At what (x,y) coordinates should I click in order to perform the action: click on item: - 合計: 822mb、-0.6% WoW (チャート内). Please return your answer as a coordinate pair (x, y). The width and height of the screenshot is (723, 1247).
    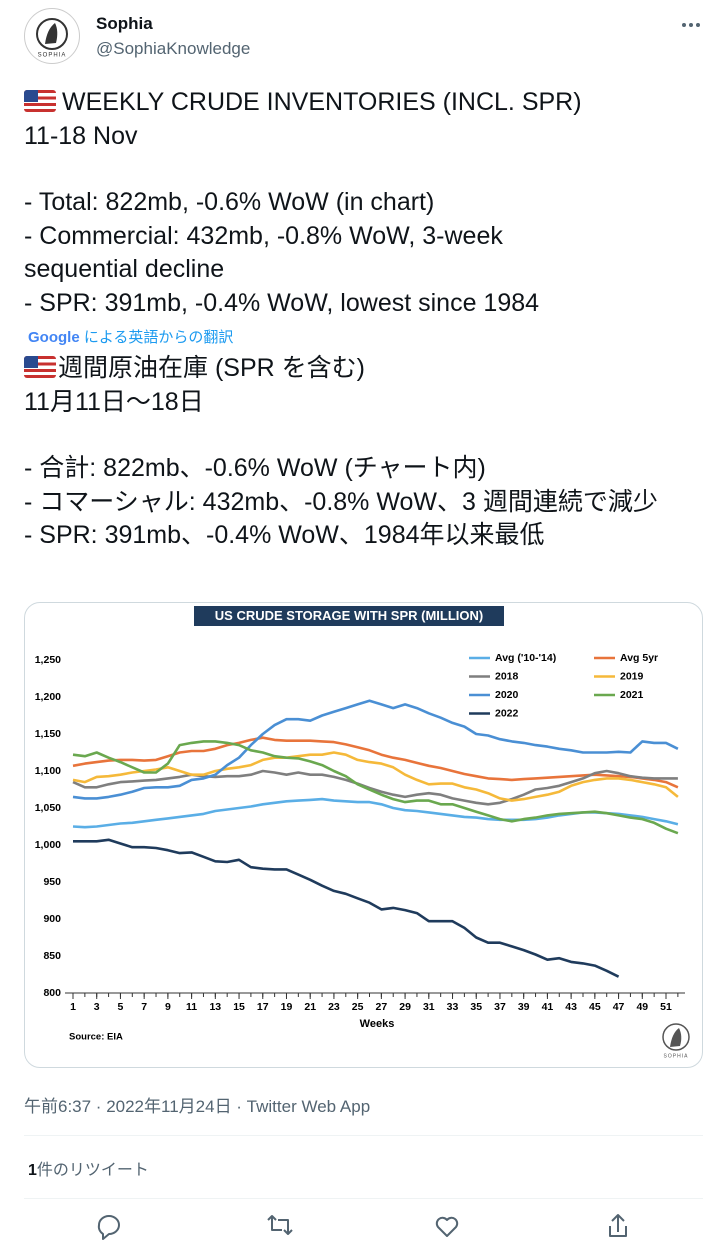
    Looking at the image, I should click on (255, 468).